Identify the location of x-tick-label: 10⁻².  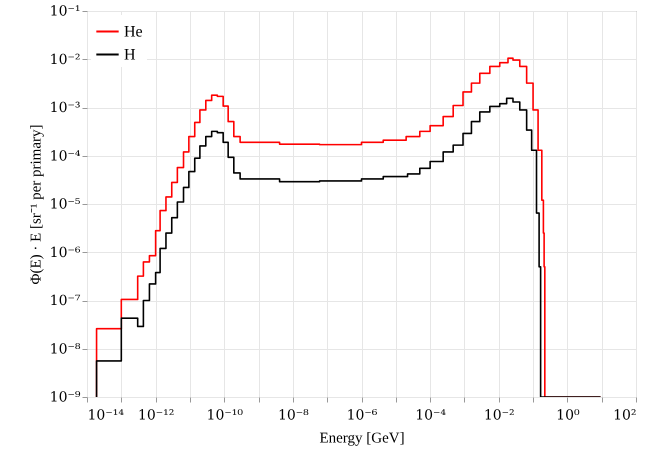
(499, 416).